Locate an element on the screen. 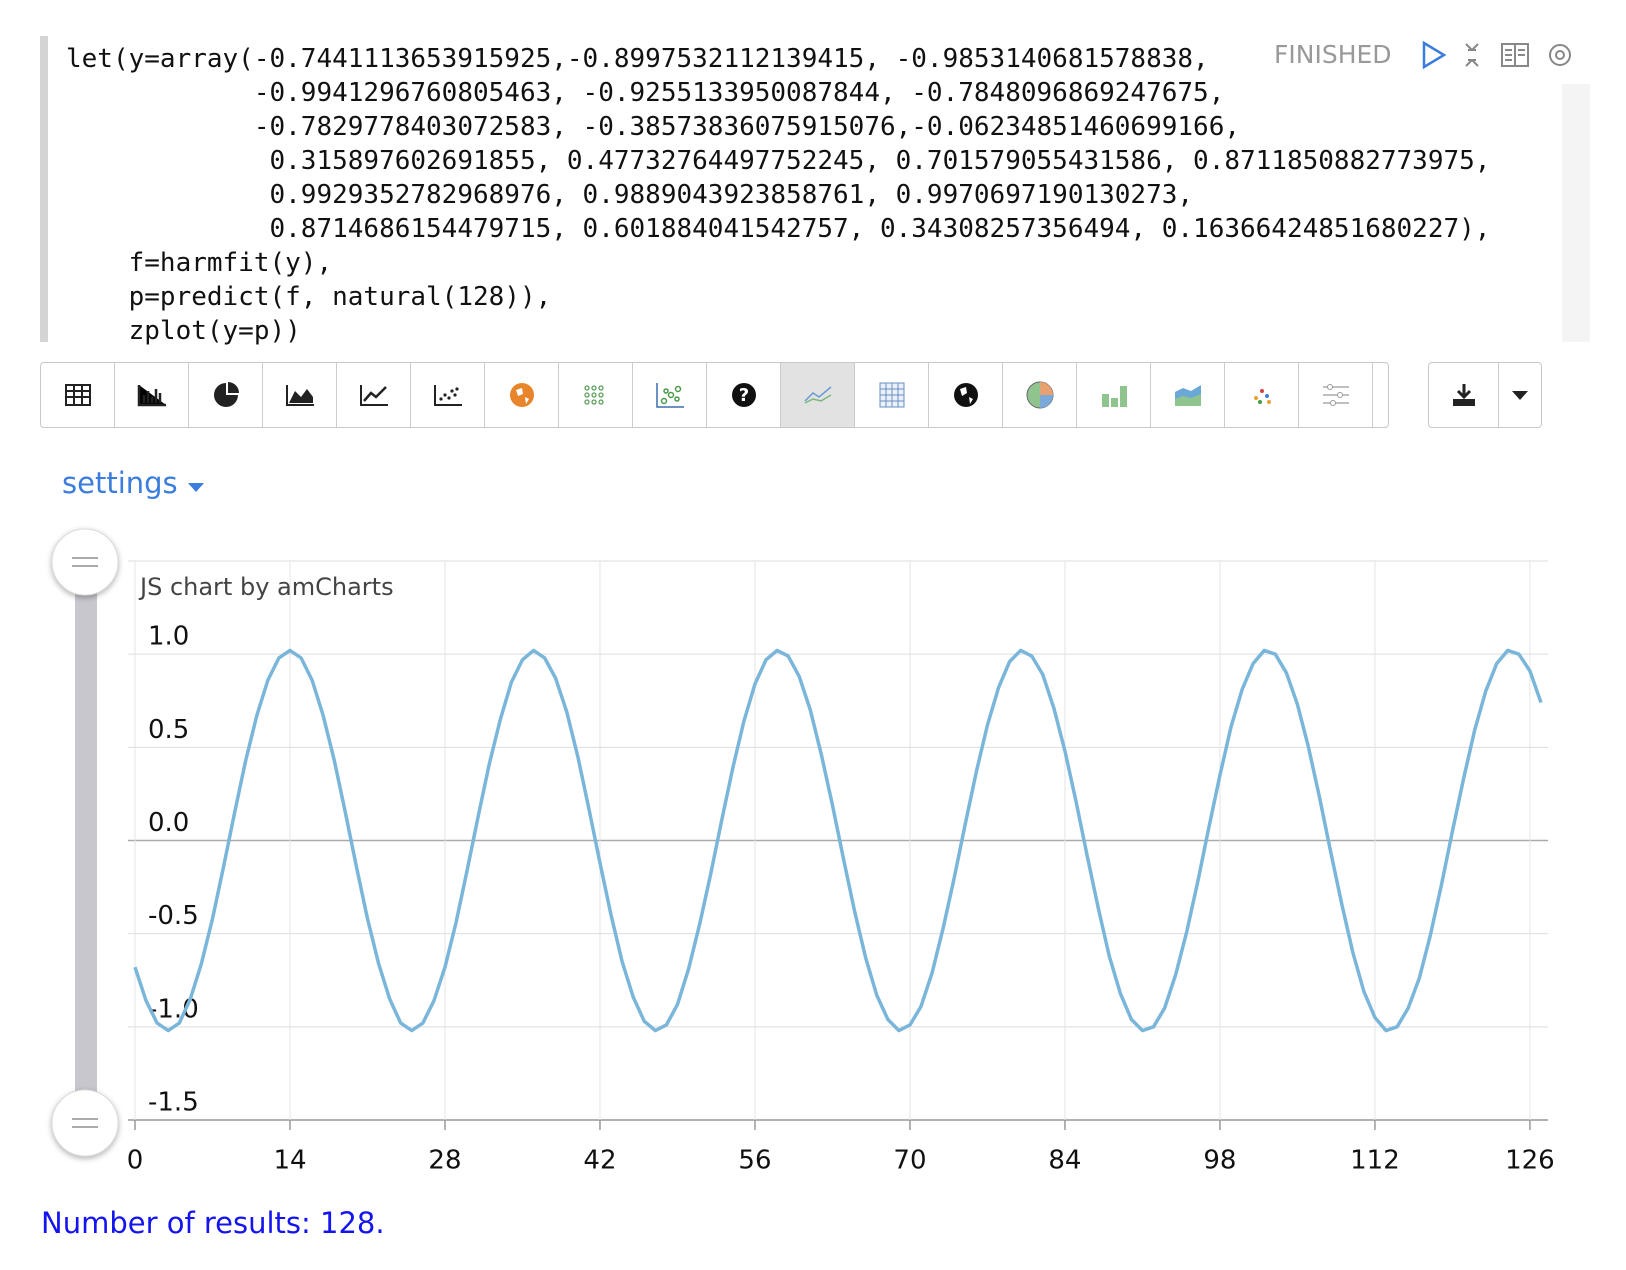  code-line: p=predict(f, natural(128)), is located at coordinates (309, 297).